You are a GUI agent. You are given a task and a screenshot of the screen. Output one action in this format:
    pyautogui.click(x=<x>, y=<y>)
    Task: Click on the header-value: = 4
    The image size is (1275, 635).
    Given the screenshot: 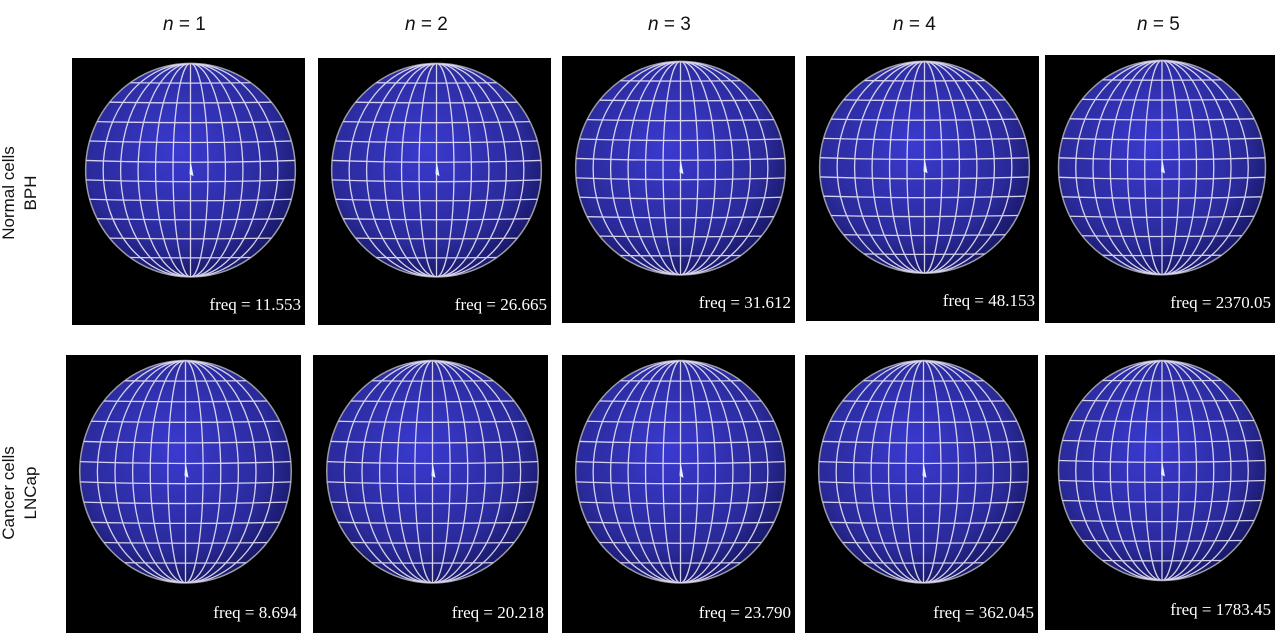 What is the action you would take?
    pyautogui.click(x=919, y=24)
    